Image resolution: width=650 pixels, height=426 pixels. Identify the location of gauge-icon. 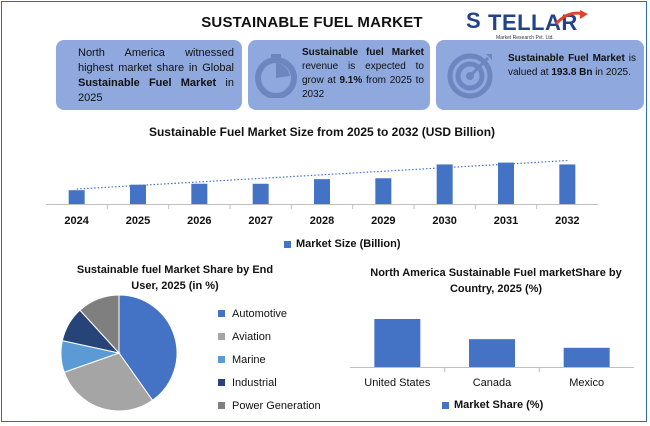
(276, 76).